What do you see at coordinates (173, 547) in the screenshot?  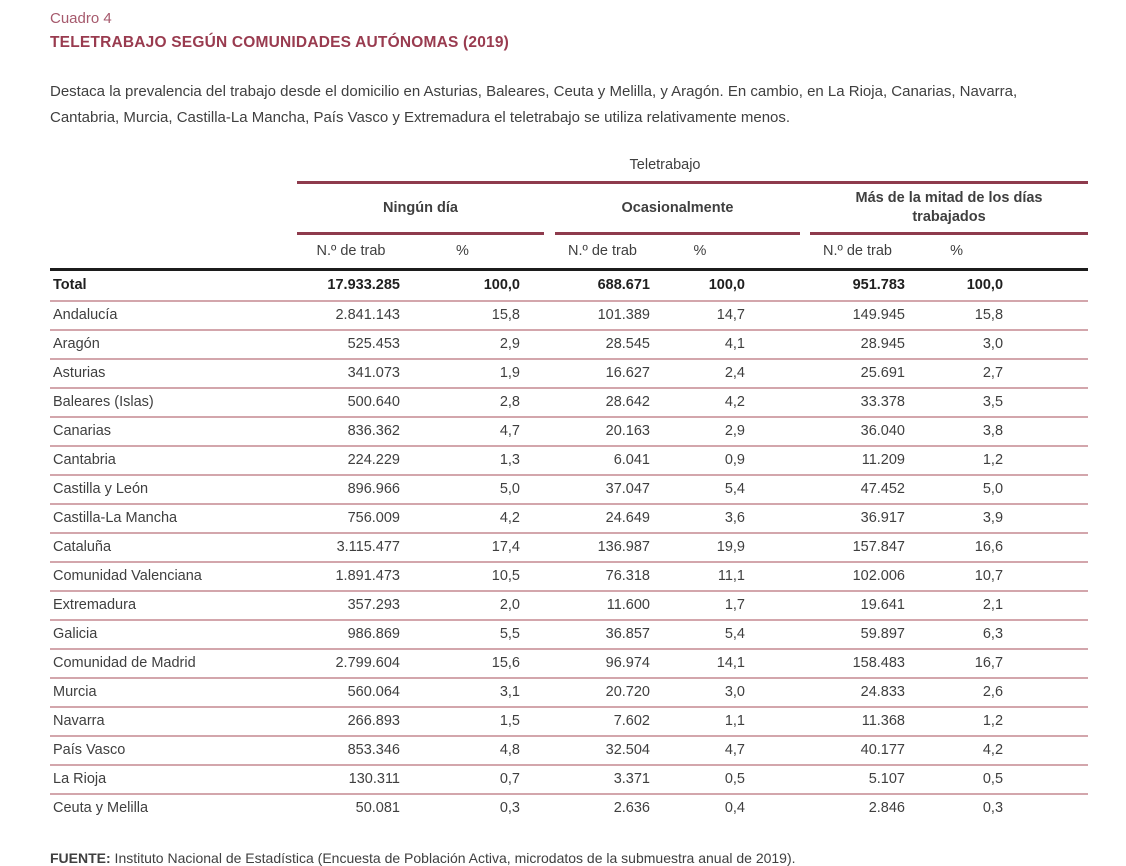 I see `region-name-cell: Cataluña` at bounding box center [173, 547].